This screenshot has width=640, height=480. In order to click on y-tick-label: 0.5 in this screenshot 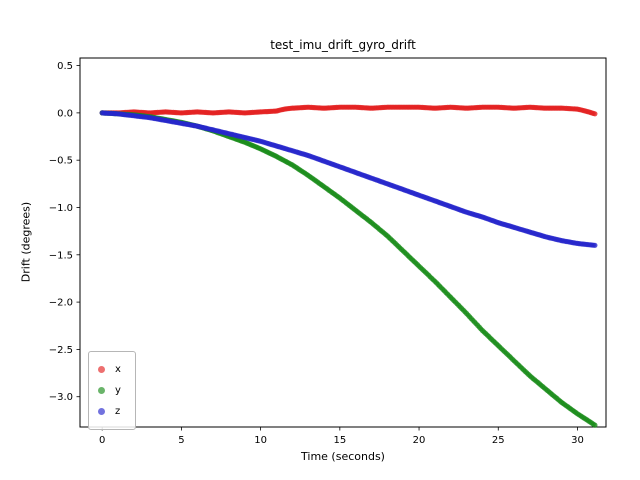, I will do `click(65, 66)`.